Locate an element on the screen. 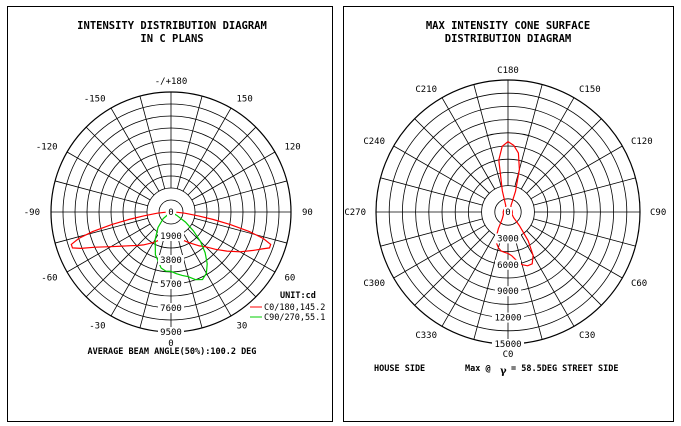  left-grid-ring is located at coordinates (171, 212).